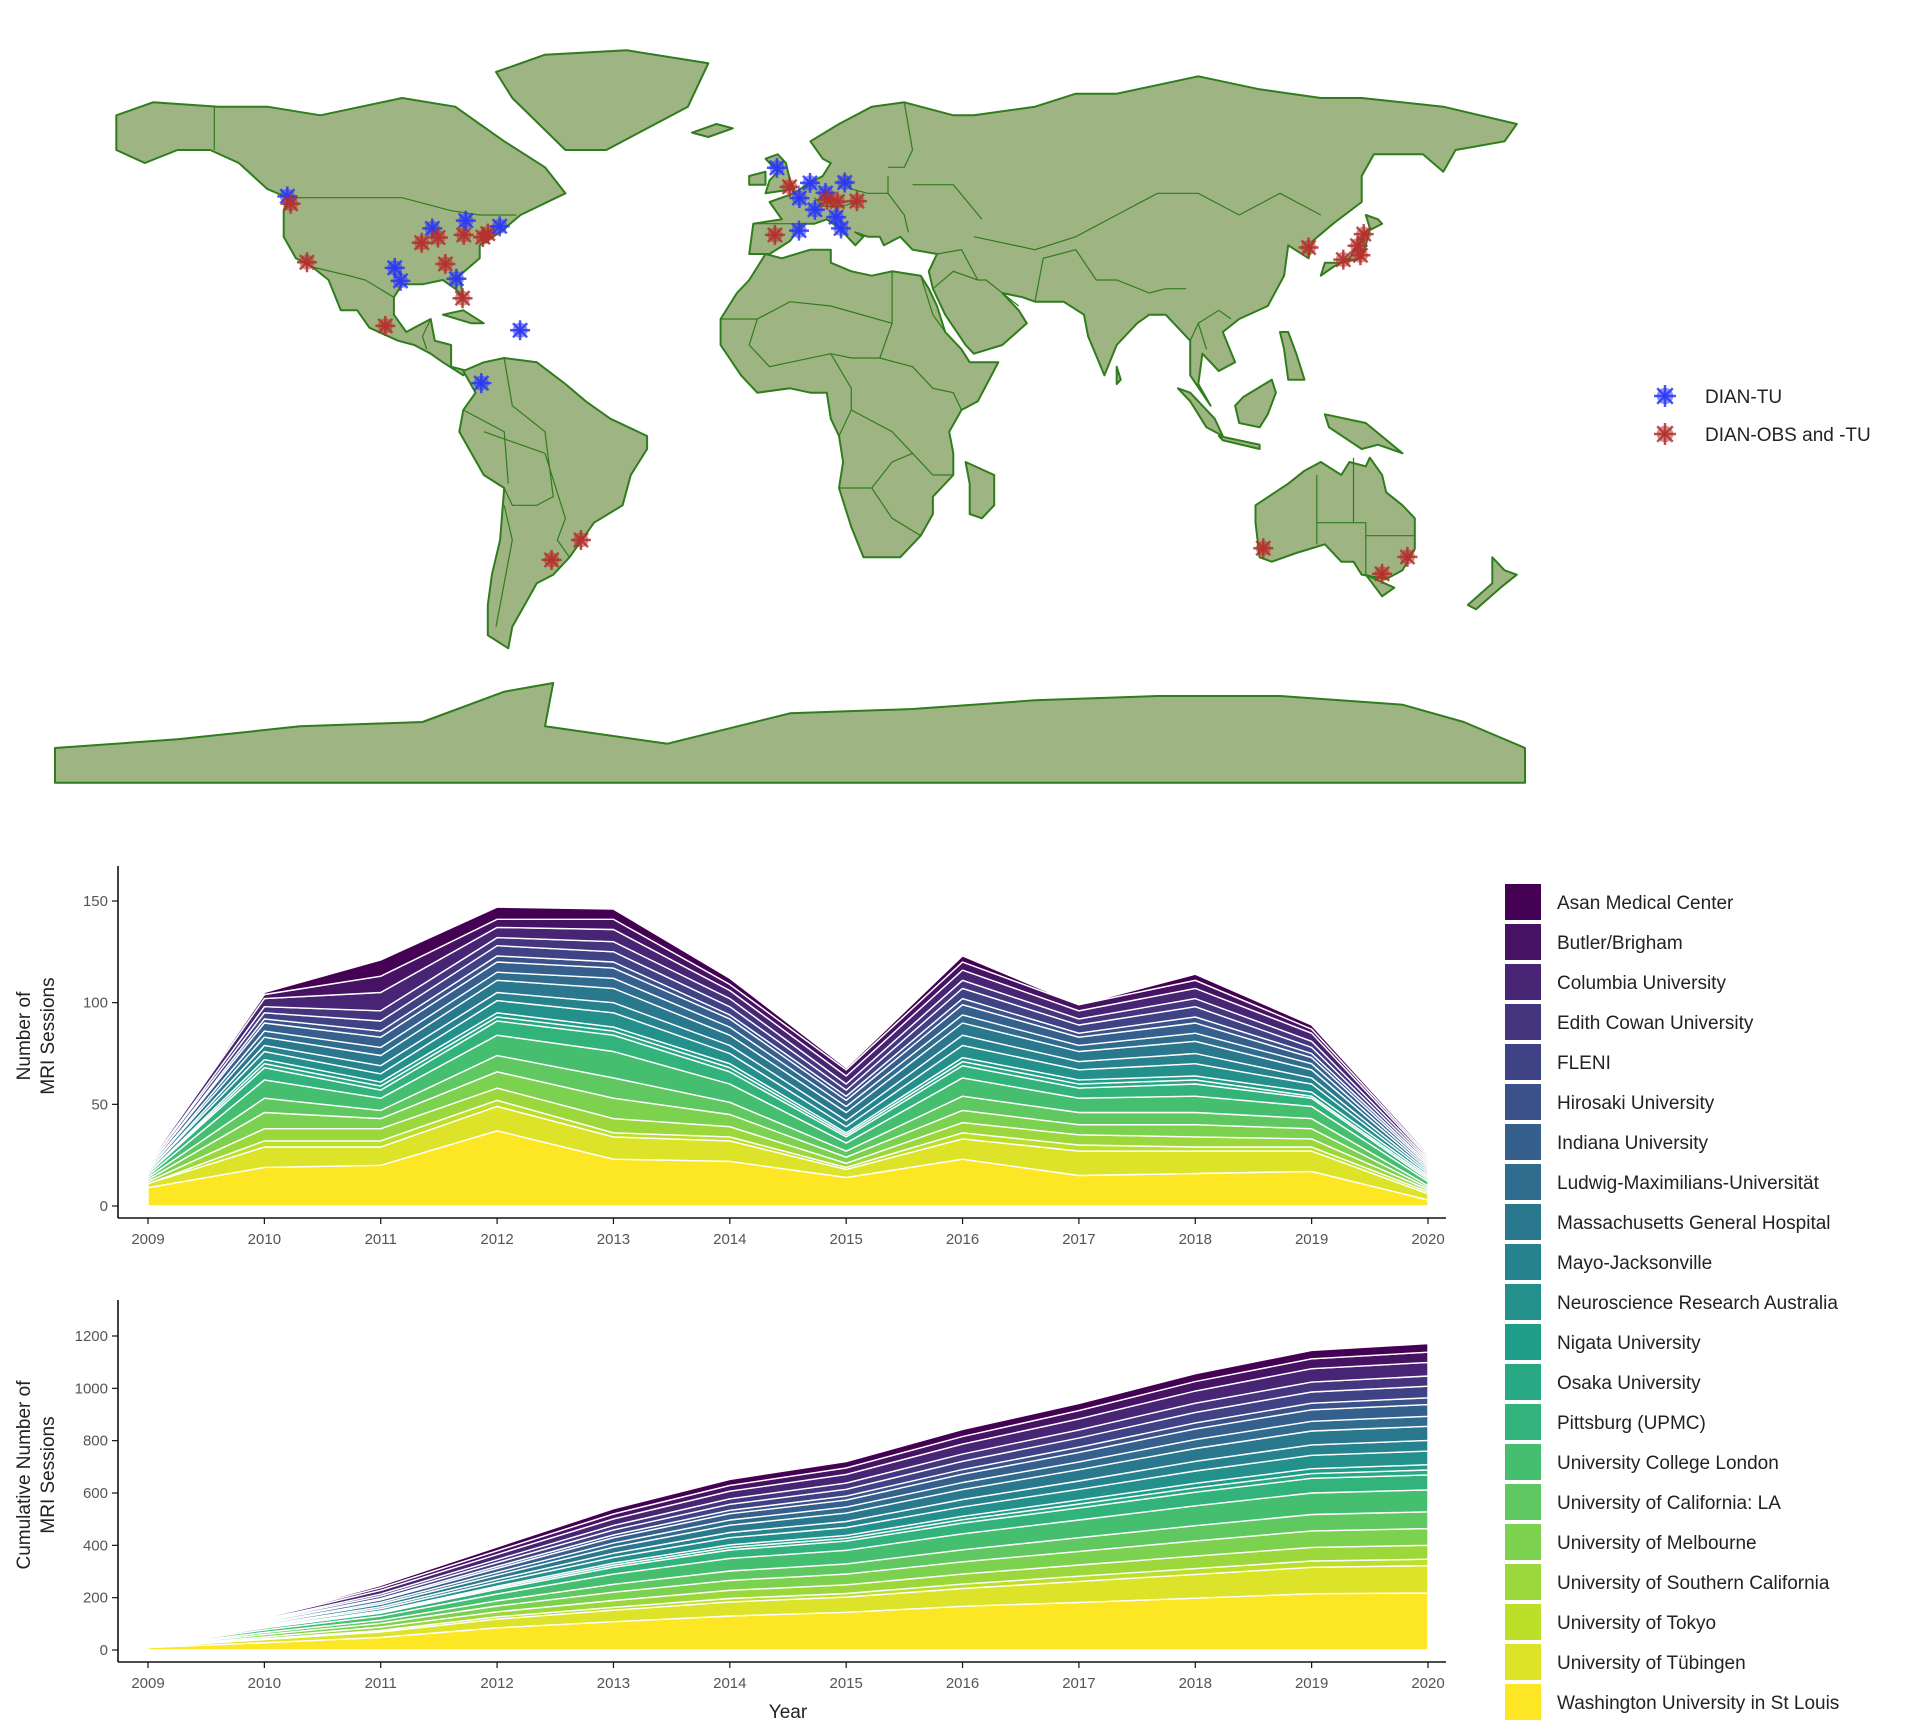 Image resolution: width=1920 pixels, height=1727 pixels. Describe the element at coordinates (1668, 1463) in the screenshot. I see `legend-label-14: University College London` at that location.